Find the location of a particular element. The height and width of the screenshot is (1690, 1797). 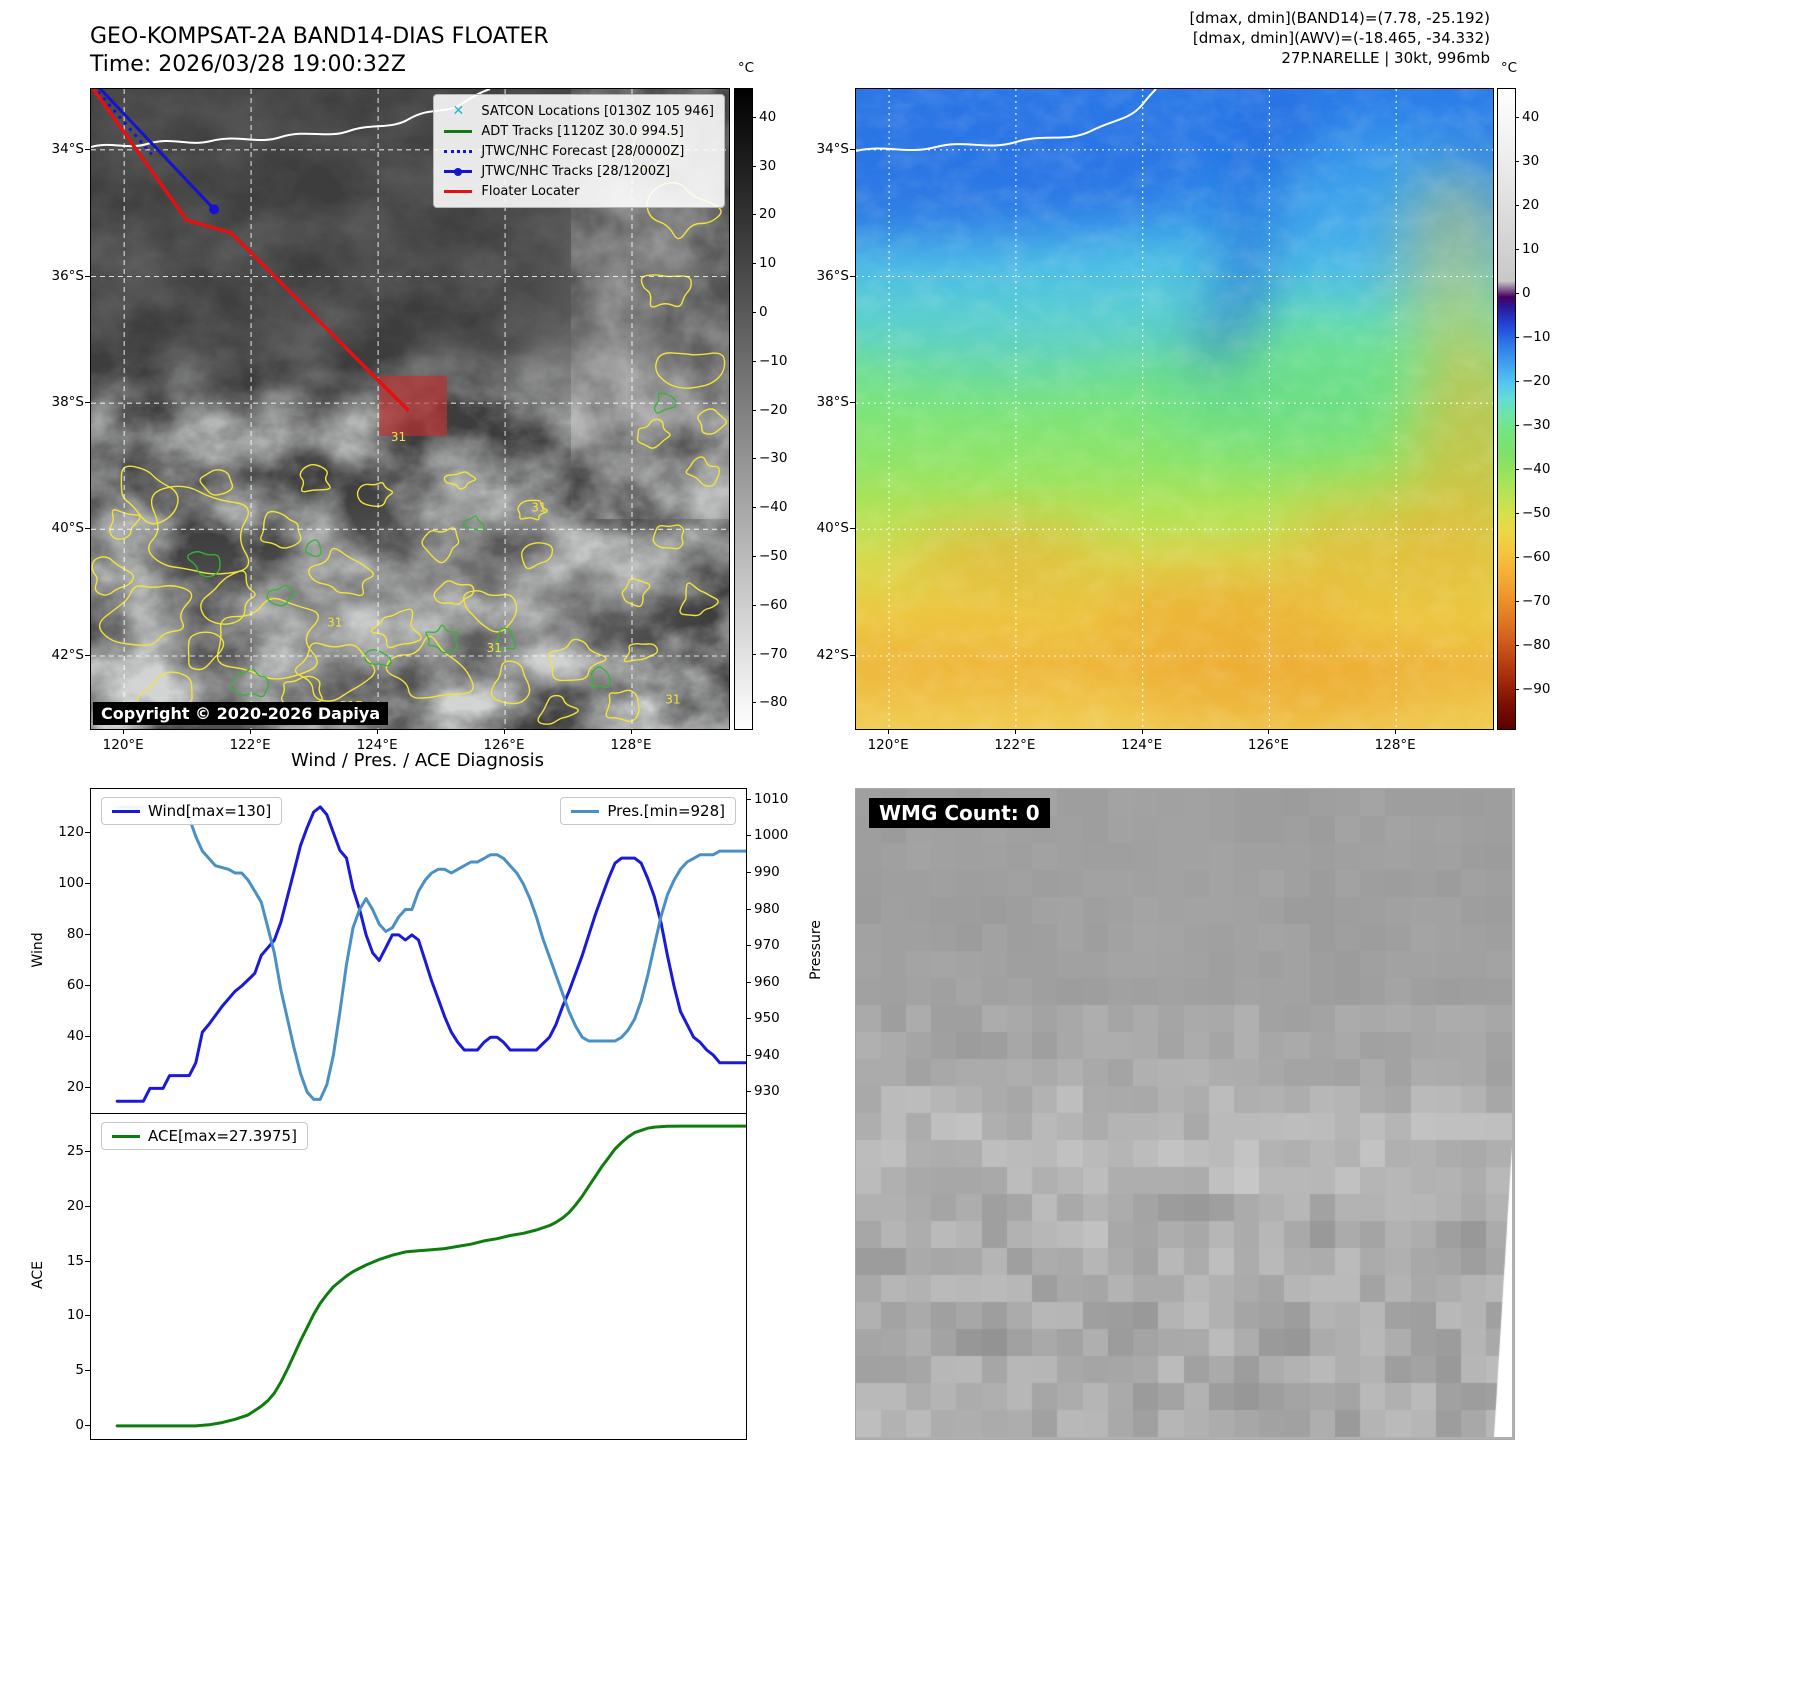

grid-lines is located at coordinates (1174, 409).